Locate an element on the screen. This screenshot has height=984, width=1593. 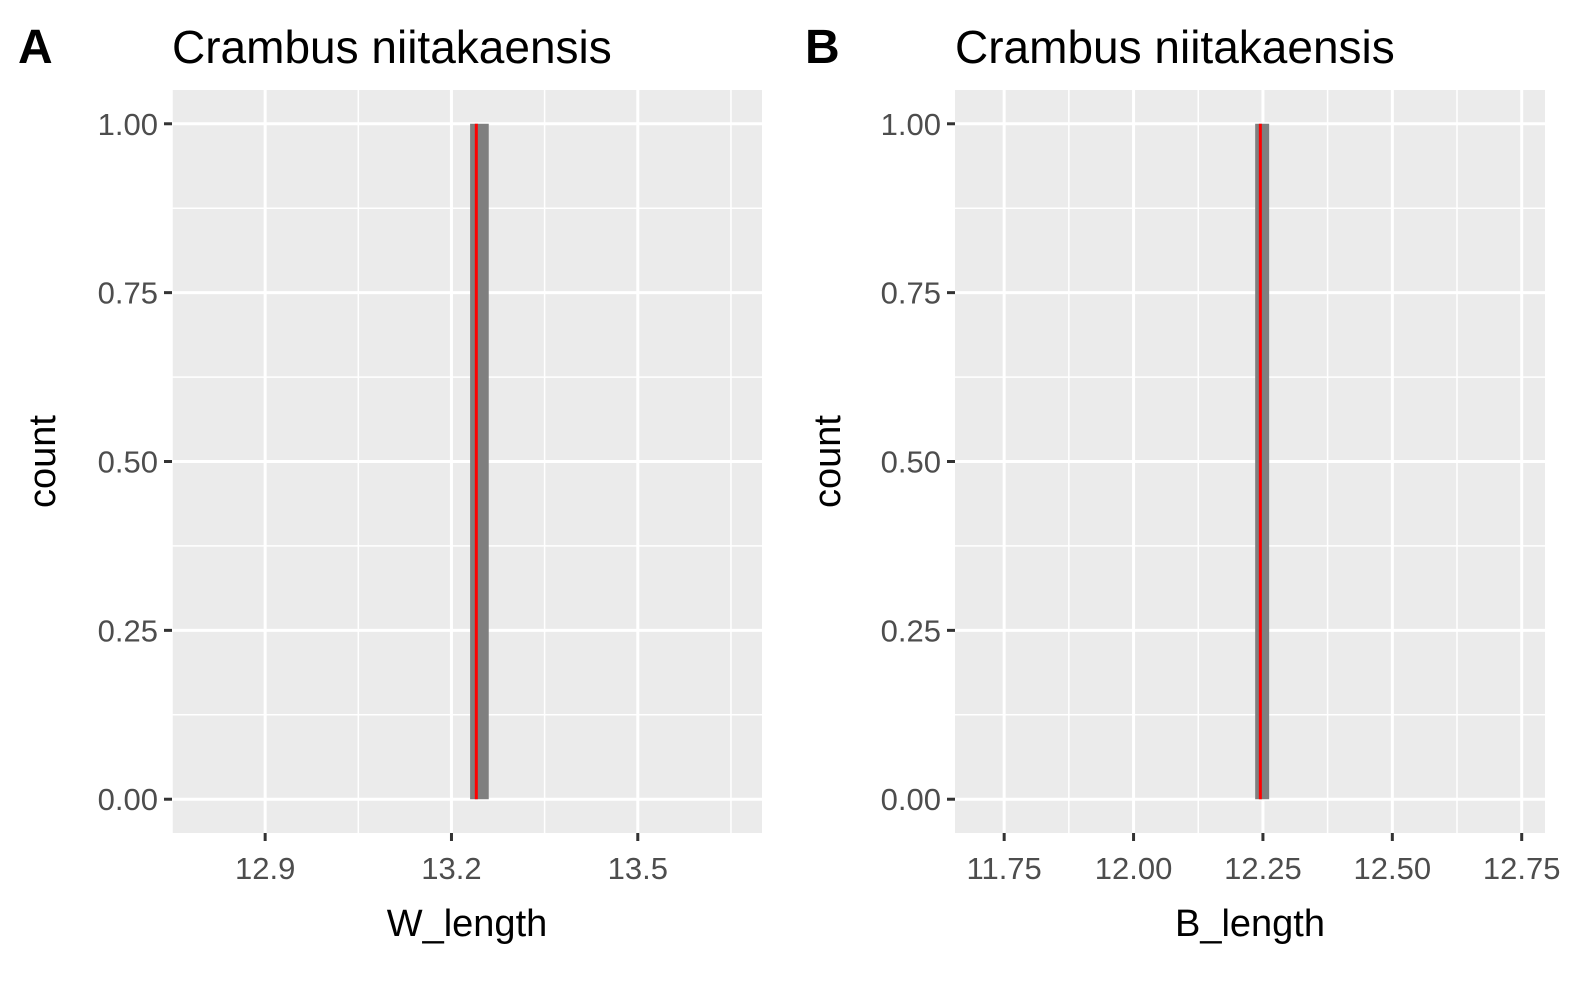
x-tick-label: 11.75 is located at coordinates (1004, 868).